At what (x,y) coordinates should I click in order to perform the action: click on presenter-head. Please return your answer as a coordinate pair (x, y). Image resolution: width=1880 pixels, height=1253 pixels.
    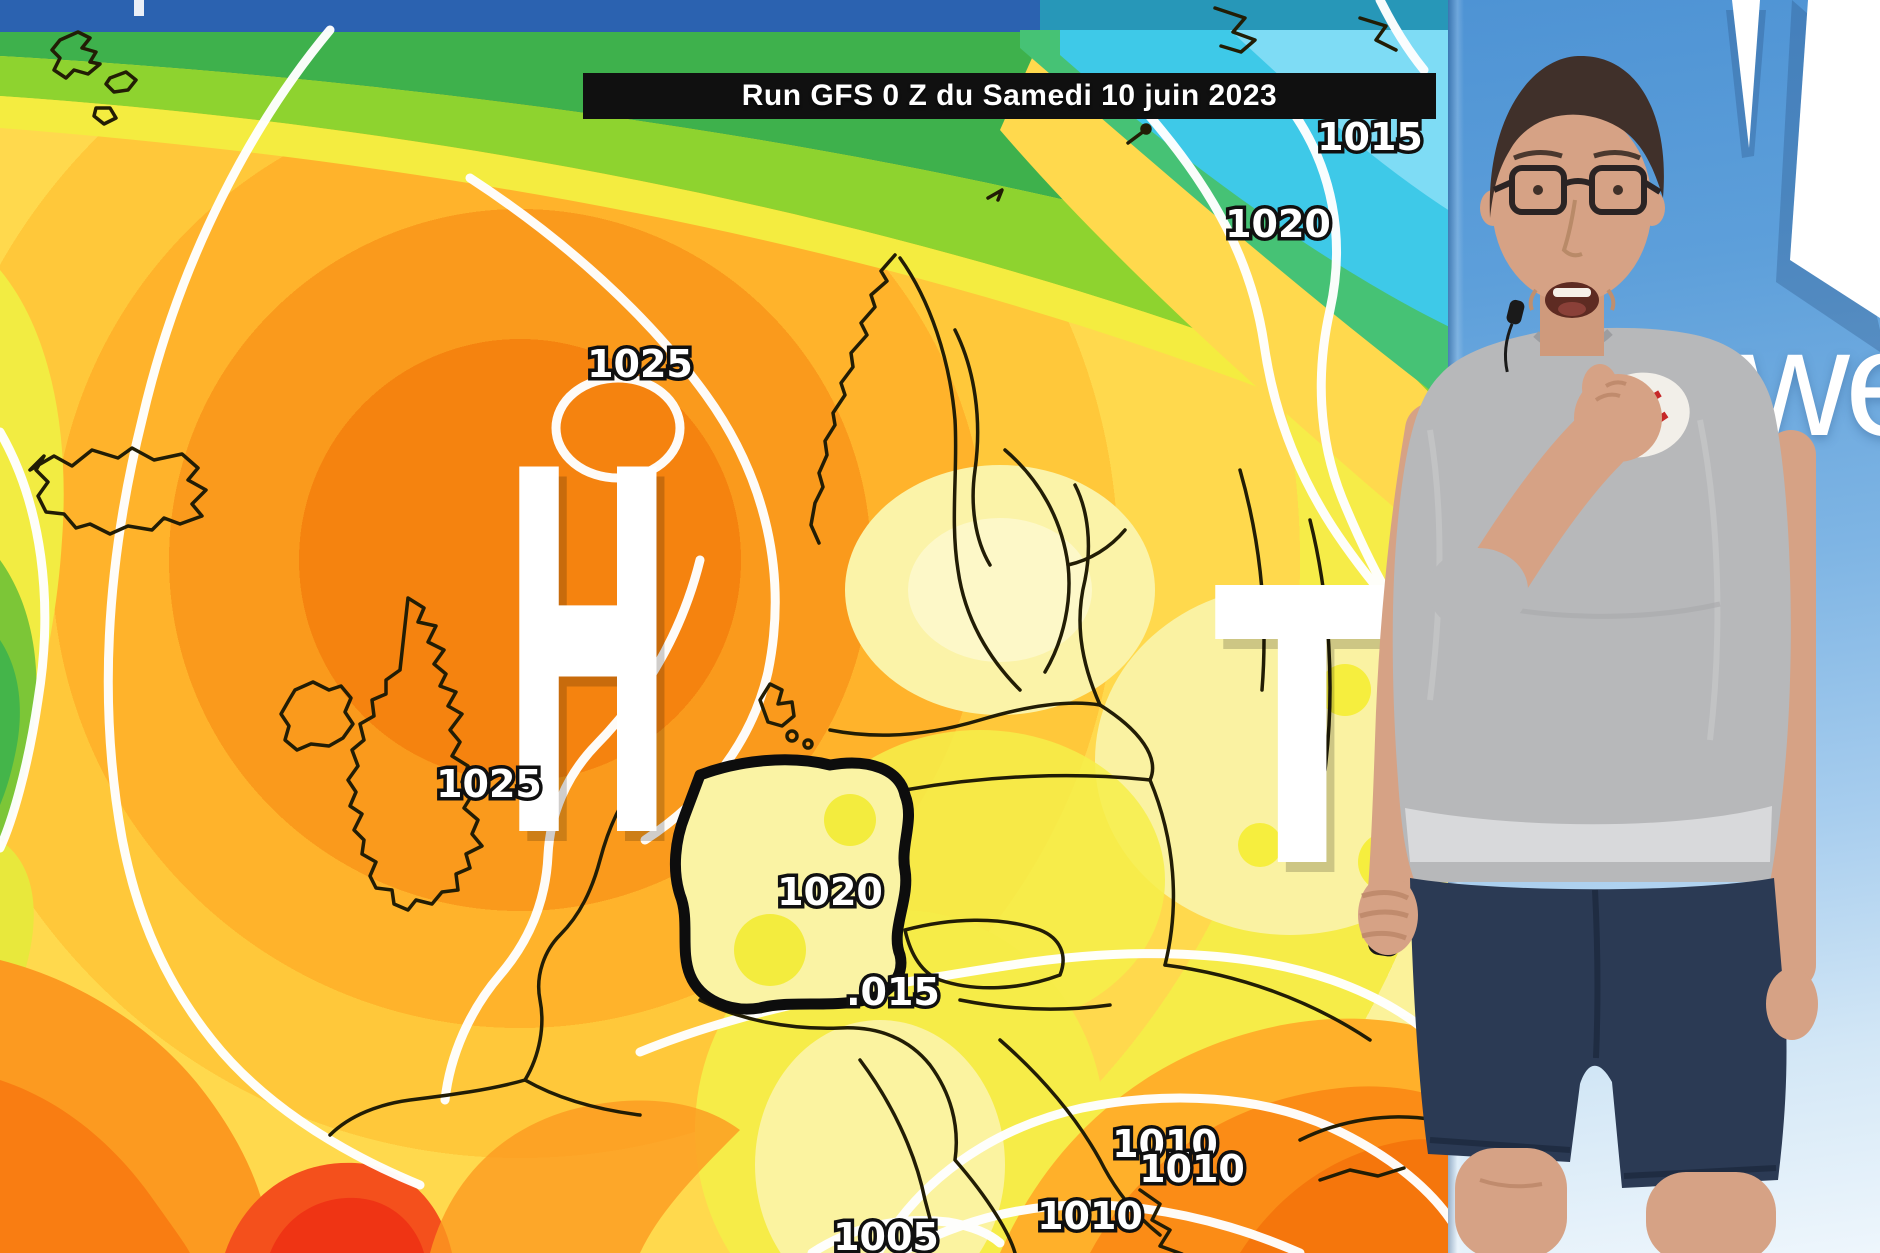
    Looking at the image, I should click on (1572, 205).